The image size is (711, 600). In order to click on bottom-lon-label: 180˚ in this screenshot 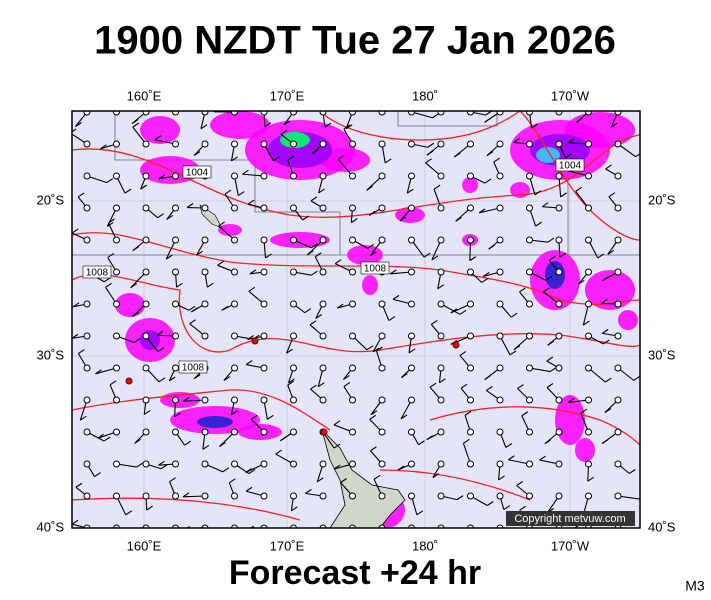, I will do `click(425, 545)`.